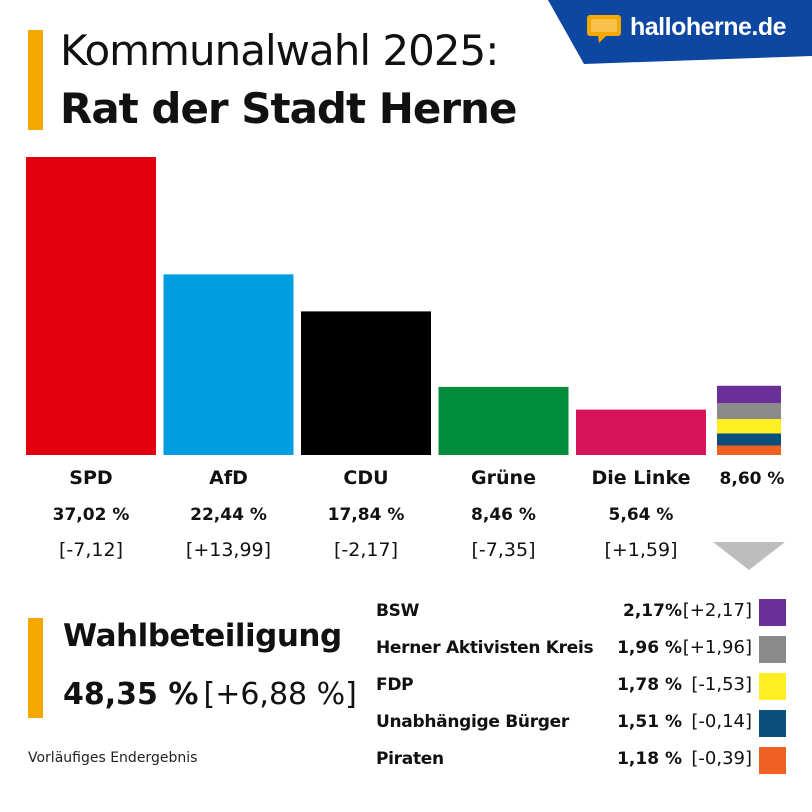 This screenshot has height=812, width=812. I want to click on stack-segment-piraten, so click(749, 450).